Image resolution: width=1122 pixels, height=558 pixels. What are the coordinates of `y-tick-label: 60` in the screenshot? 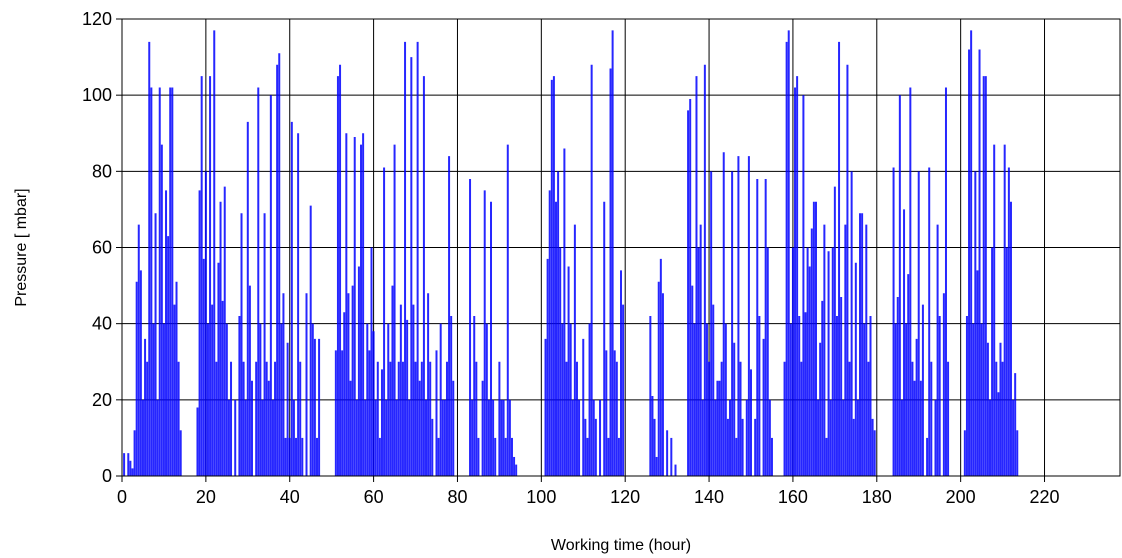 It's located at (102, 248).